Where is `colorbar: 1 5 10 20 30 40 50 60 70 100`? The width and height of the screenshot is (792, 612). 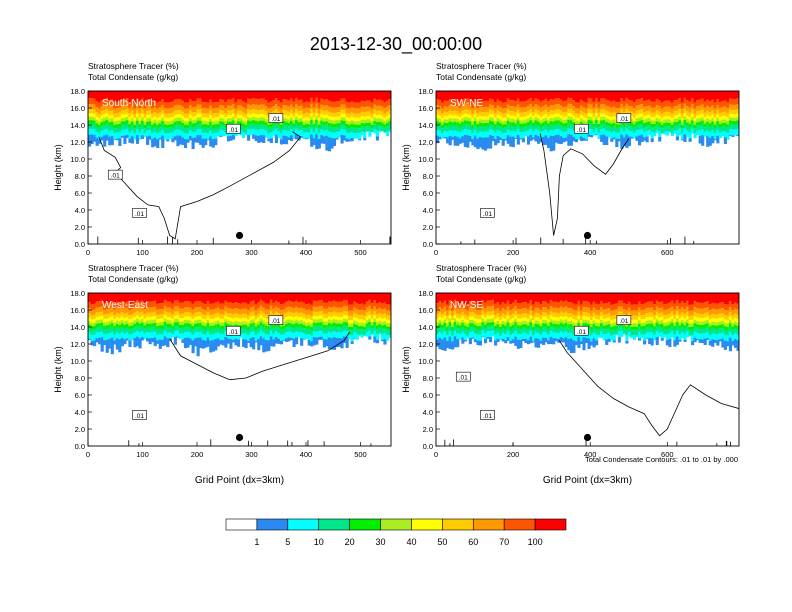
colorbar: 1 5 10 20 30 40 50 60 70 100 is located at coordinates (396, 532).